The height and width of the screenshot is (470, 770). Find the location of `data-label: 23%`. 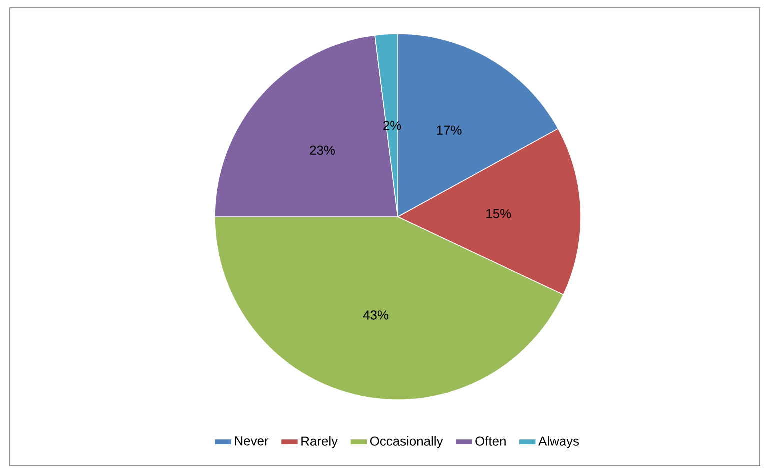

data-label: 23% is located at coordinates (322, 151).